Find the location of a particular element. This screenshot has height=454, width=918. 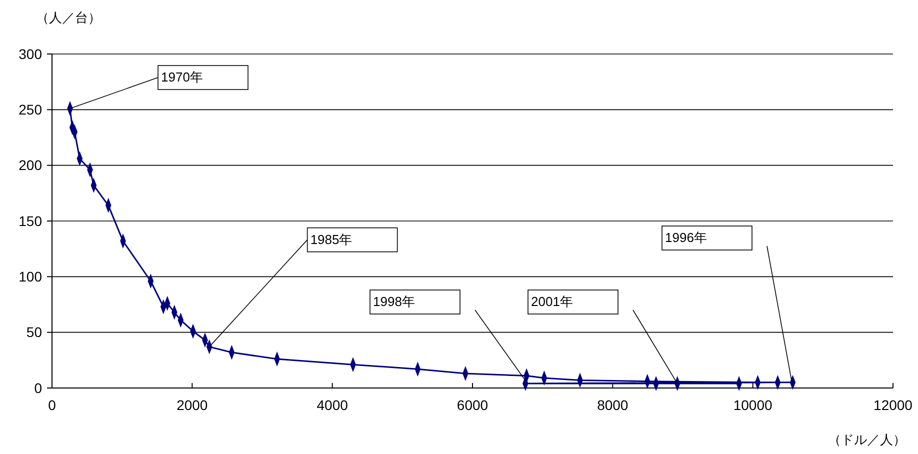

y-tick-label: 250 is located at coordinates (30, 110).